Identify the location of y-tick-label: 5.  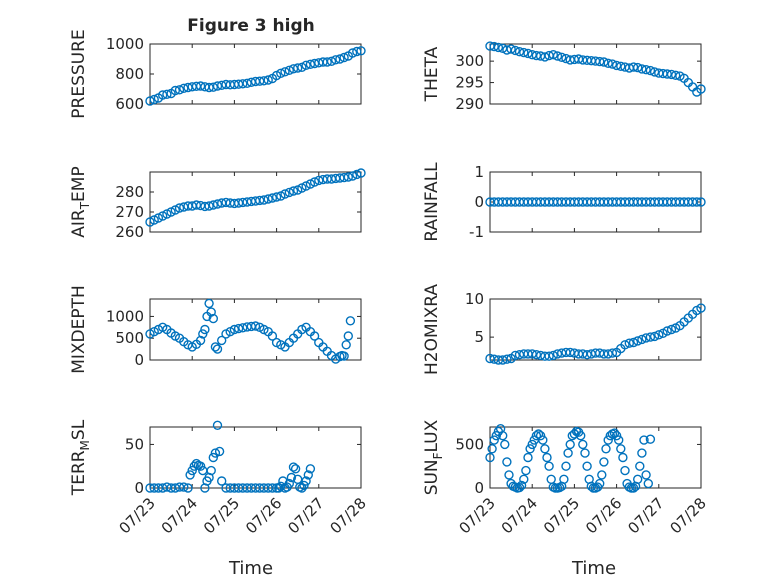
(479, 337).